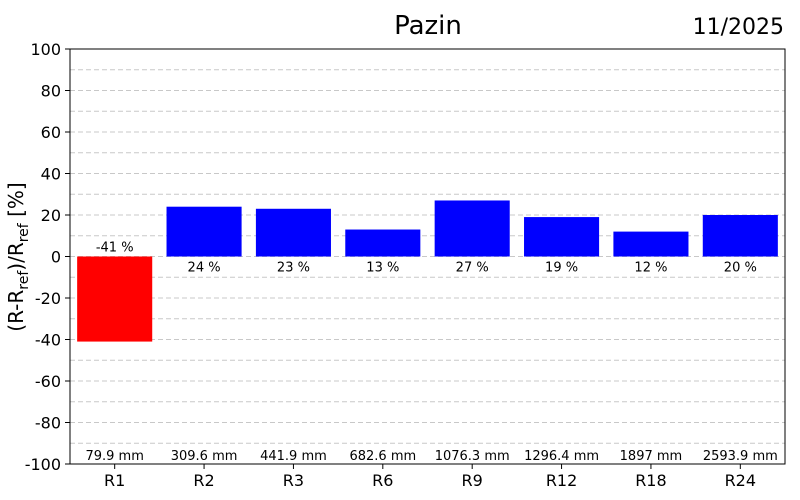 This screenshot has width=800, height=500. Describe the element at coordinates (740, 456) in the screenshot. I see `amount-label: 2593.9 mm` at that location.